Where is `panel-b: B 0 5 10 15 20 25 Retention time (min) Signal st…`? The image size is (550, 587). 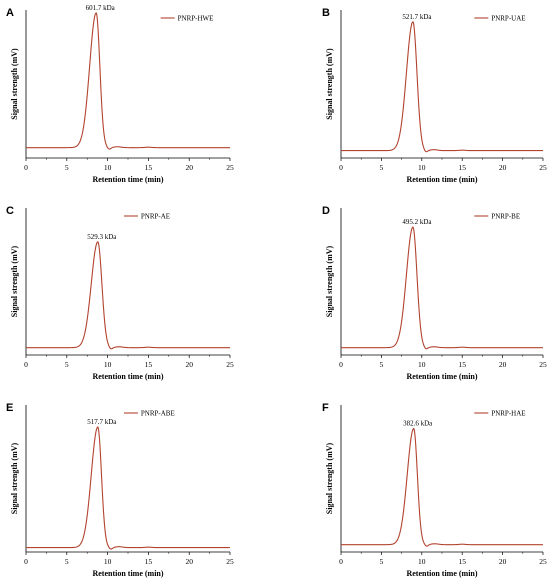
panel-b: B 0 5 10 15 20 25 Retention time (min) Signal st… is located at coordinates (434, 95).